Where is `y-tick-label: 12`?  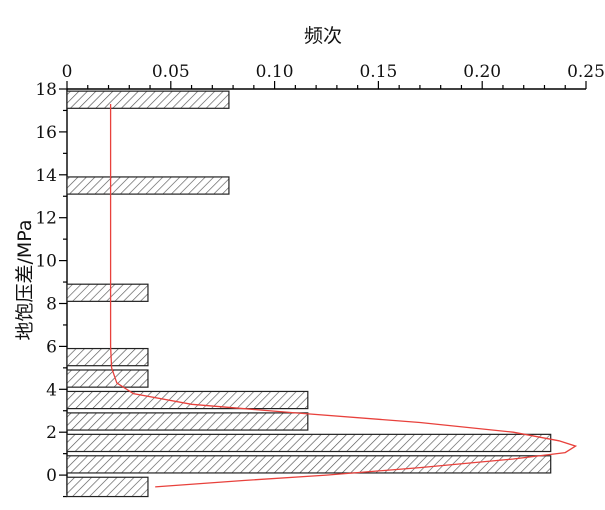 y-tick-label: 12 is located at coordinates (46, 219).